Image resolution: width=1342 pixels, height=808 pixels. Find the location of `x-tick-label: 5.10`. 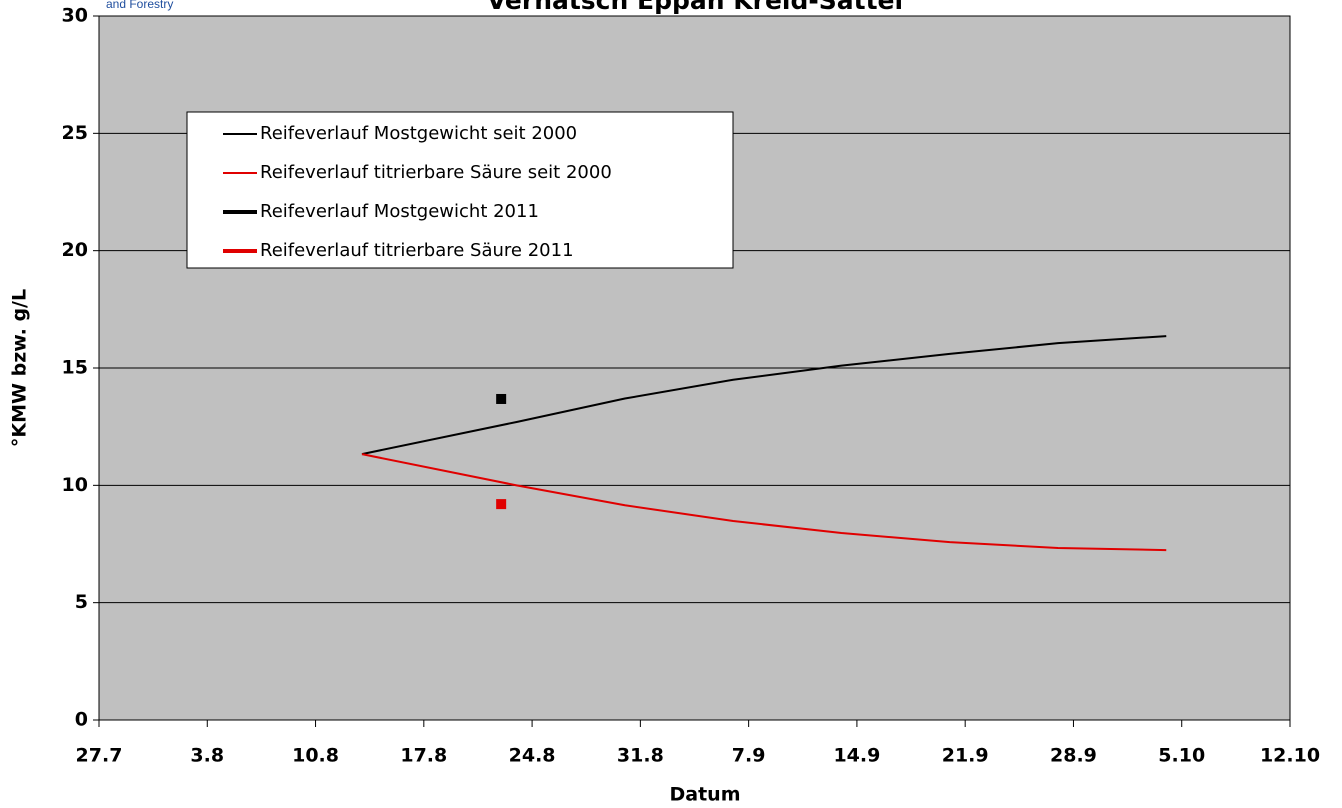

x-tick-label: 5.10 is located at coordinates (1181, 756).